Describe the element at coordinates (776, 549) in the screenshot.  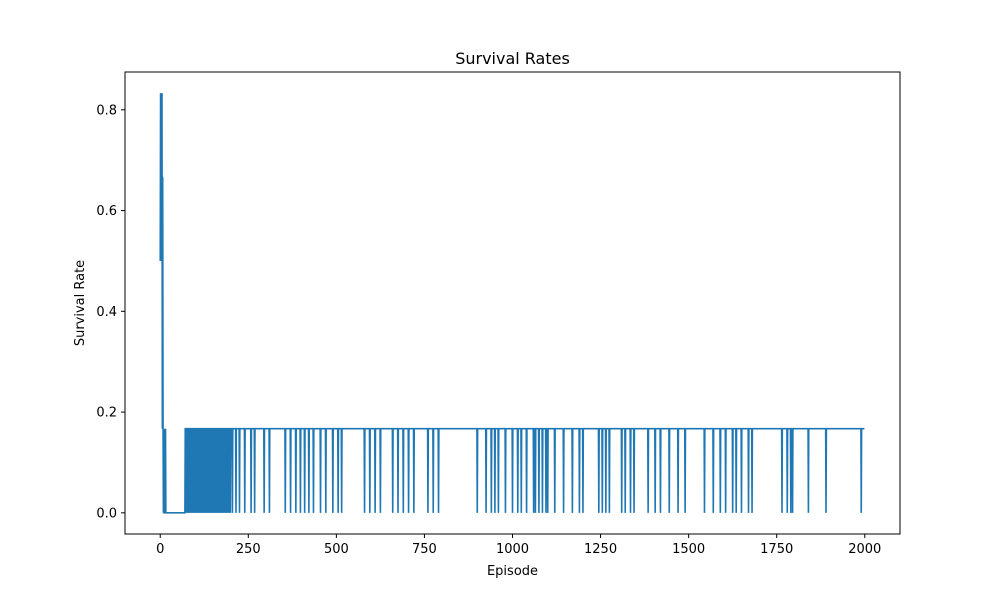
I see `x-tick-label: 1750` at that location.